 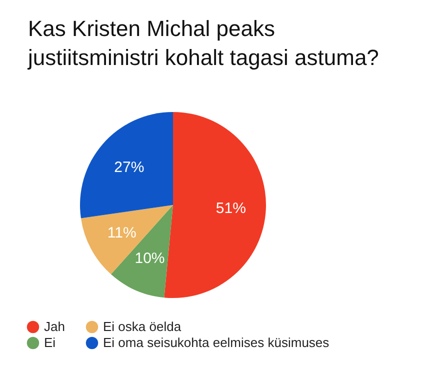 What do you see at coordinates (204, 43) in the screenshot?
I see `chart-title: Kas Kristen Michal peaks justiitsministri kohalt tagasi astuma?` at bounding box center [204, 43].